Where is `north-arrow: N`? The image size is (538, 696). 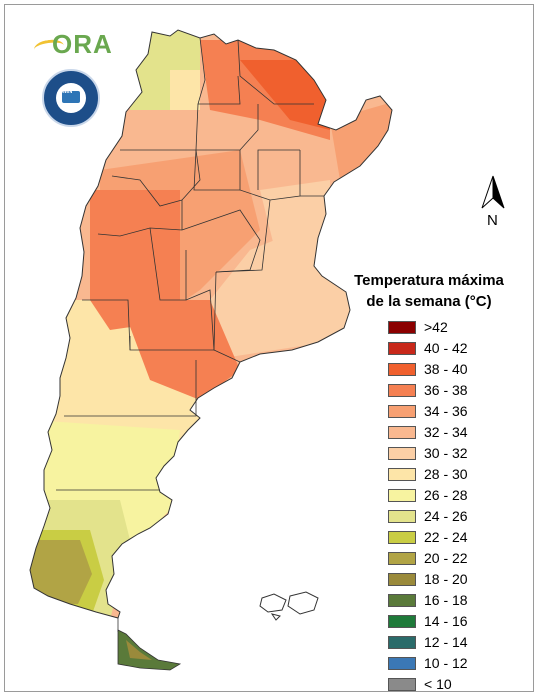 north-arrow: N is located at coordinates (493, 202).